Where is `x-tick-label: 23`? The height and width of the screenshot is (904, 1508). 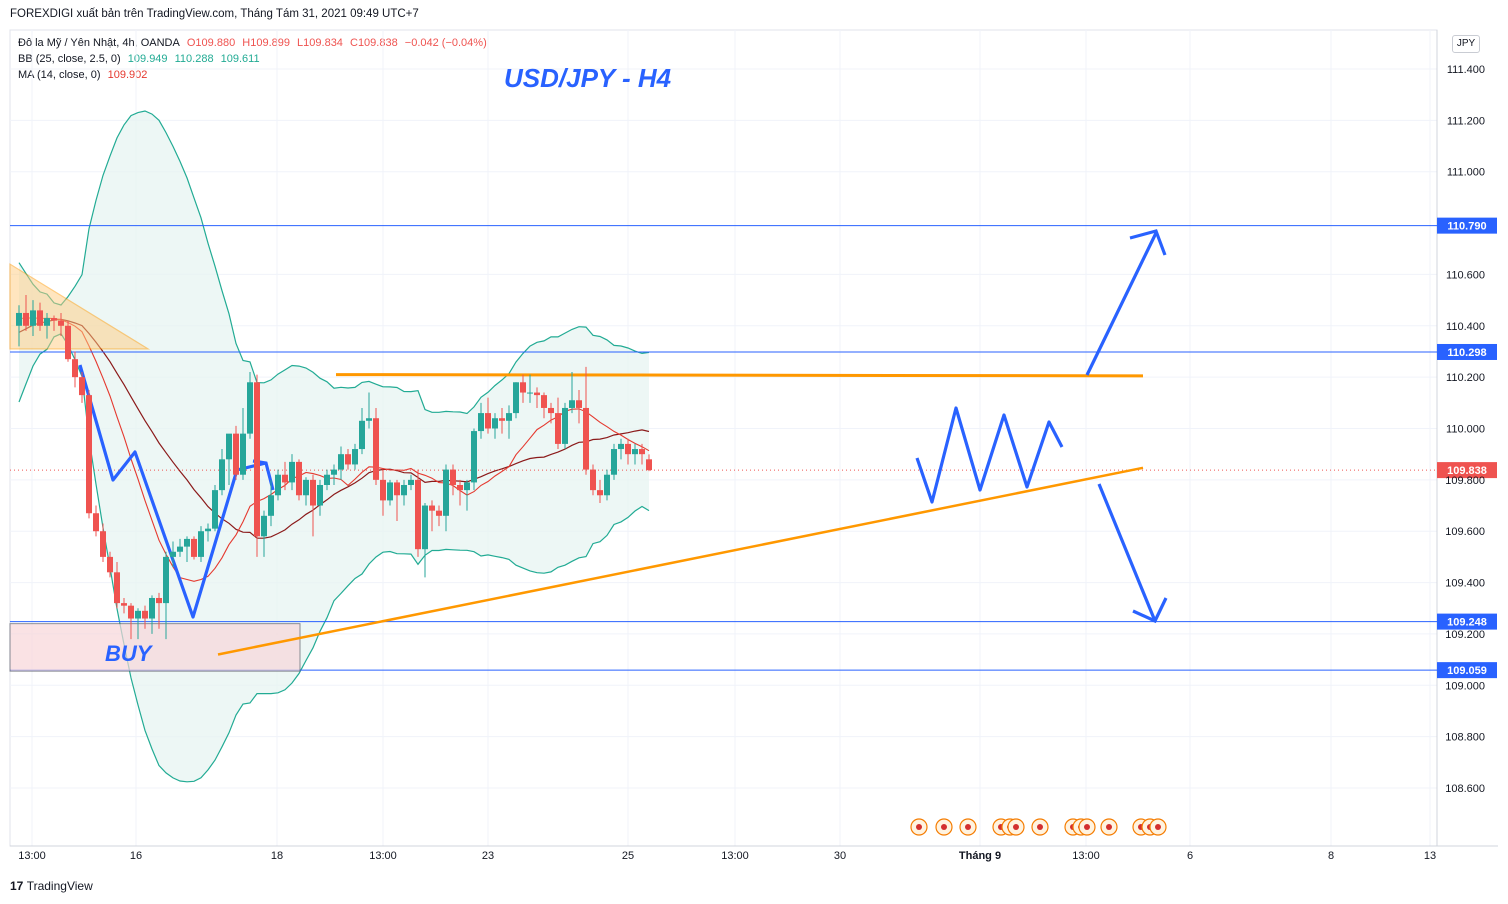
x-tick-label: 23 is located at coordinates (488, 856).